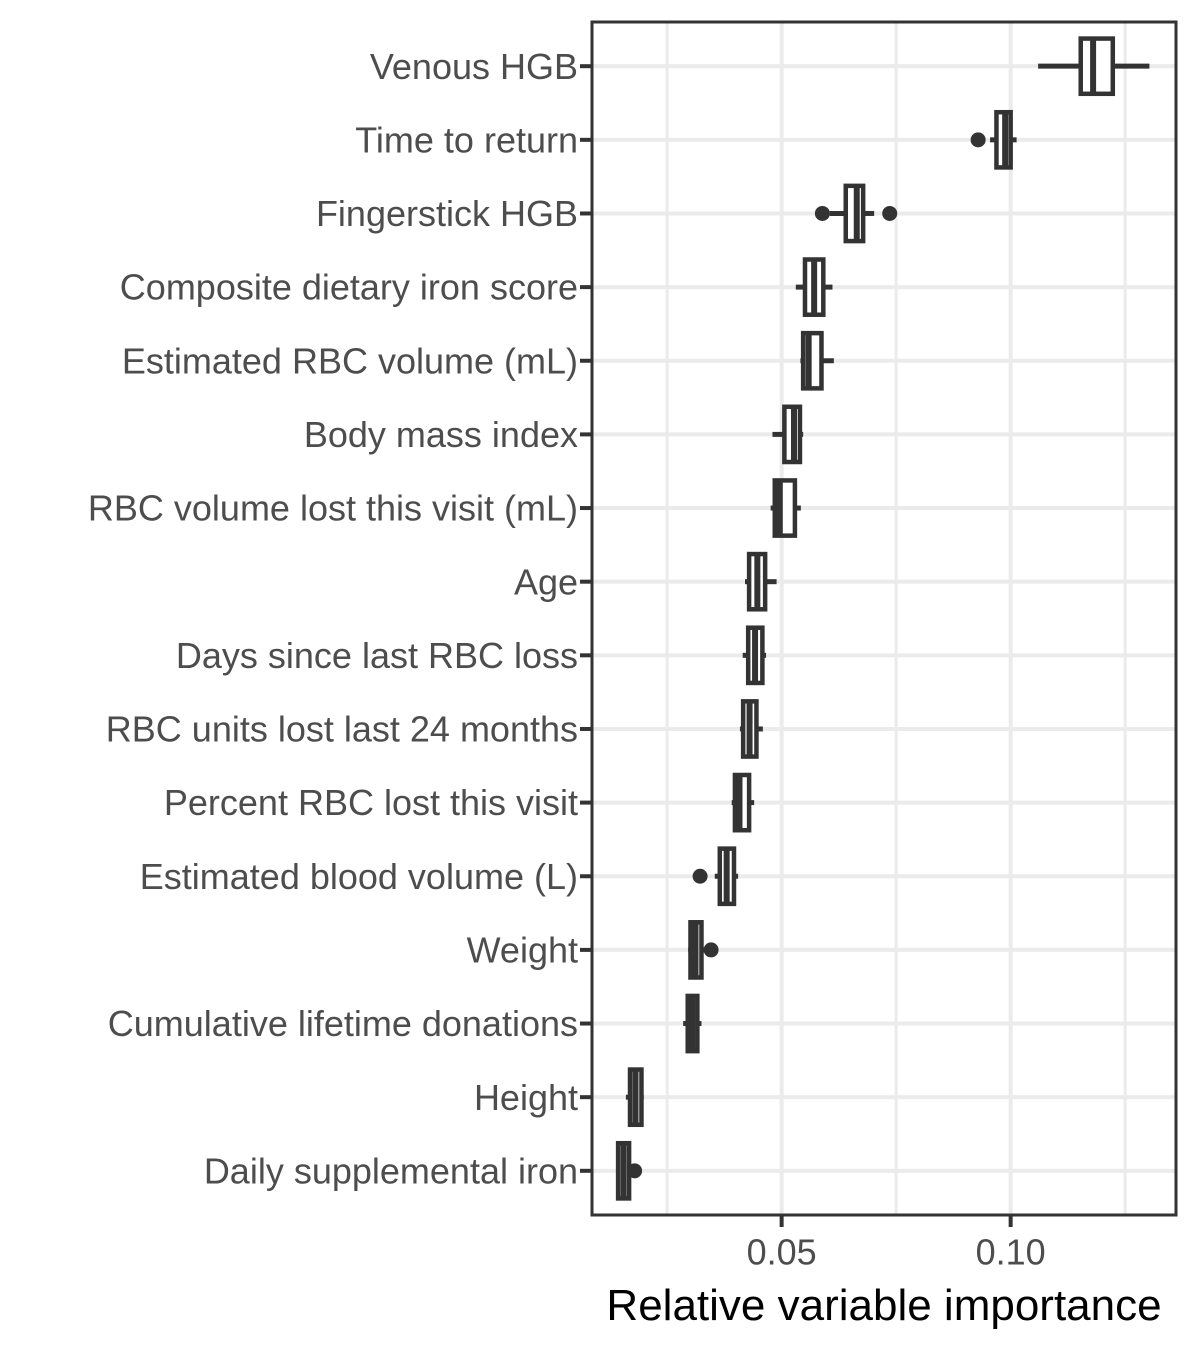 The height and width of the screenshot is (1350, 1200). I want to click on category-label: RBC units lost last 24 months, so click(342, 729).